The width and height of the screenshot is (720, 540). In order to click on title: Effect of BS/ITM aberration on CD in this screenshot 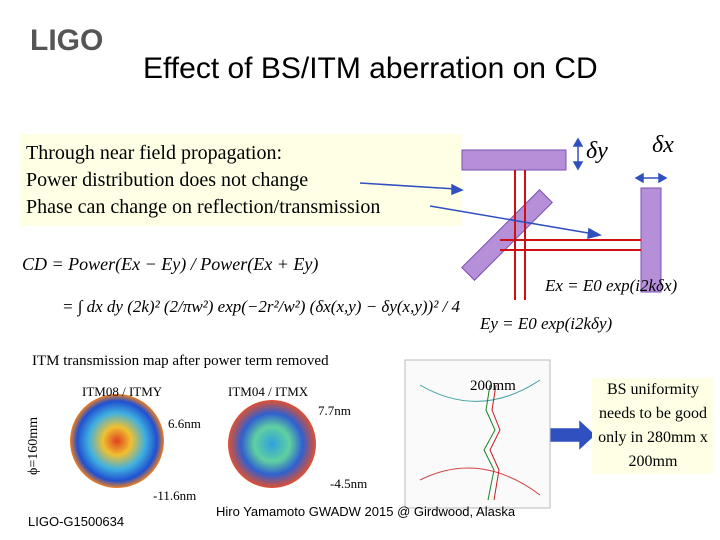, I will do `click(370, 68)`.